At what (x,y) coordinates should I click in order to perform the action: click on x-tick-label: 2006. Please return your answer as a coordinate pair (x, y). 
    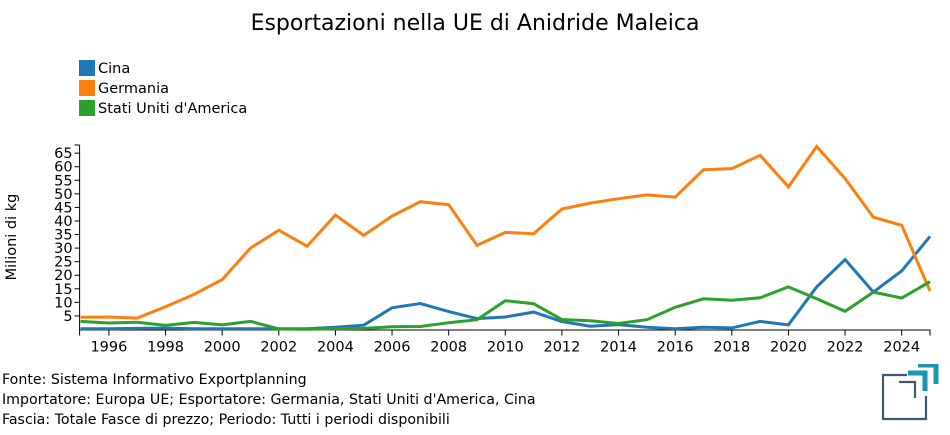
    Looking at the image, I should click on (392, 348).